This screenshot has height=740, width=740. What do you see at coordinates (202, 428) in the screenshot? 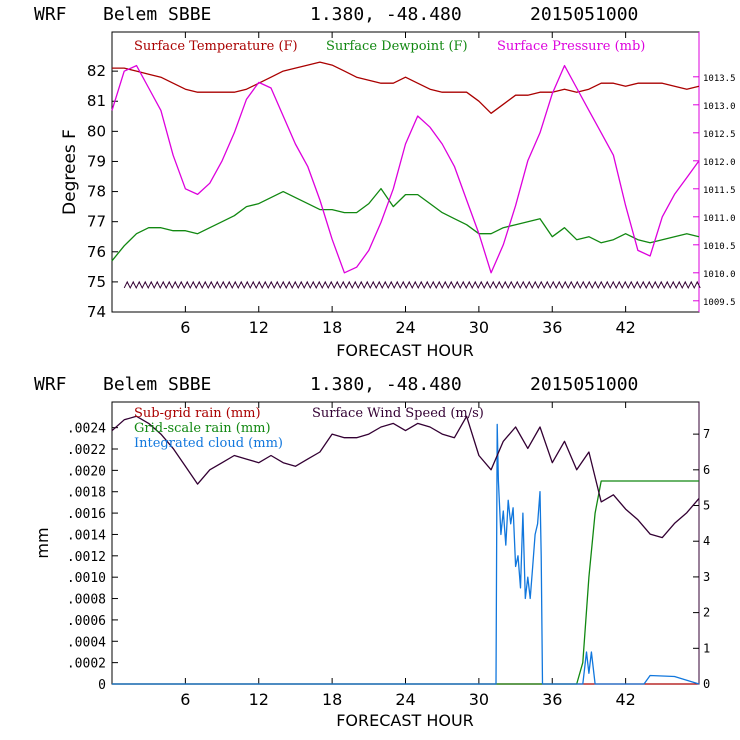
I see `legend-grid-rain: Grid-scale rain (mm)` at bounding box center [202, 428].